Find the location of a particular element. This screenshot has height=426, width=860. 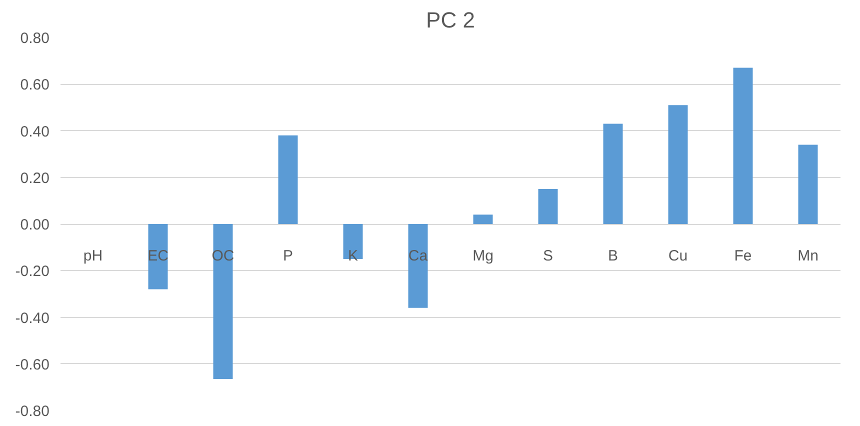

y-tick-label: 0.20 is located at coordinates (35, 178).